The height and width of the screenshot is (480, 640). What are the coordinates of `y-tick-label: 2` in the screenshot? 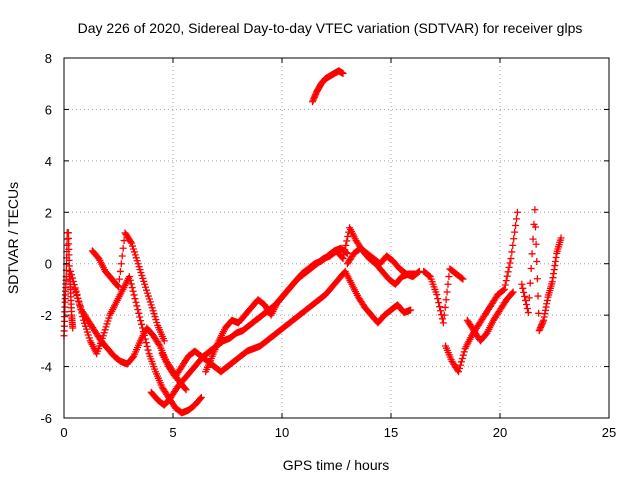 It's located at (48, 212).